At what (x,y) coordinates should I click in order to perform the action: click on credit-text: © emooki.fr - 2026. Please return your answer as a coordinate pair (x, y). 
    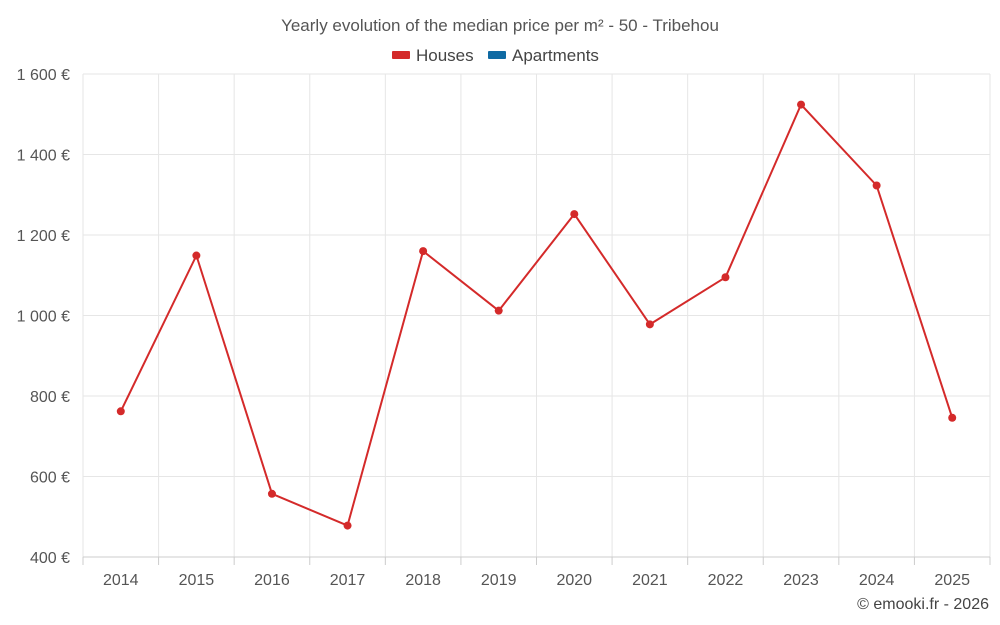
    Looking at the image, I should click on (923, 604).